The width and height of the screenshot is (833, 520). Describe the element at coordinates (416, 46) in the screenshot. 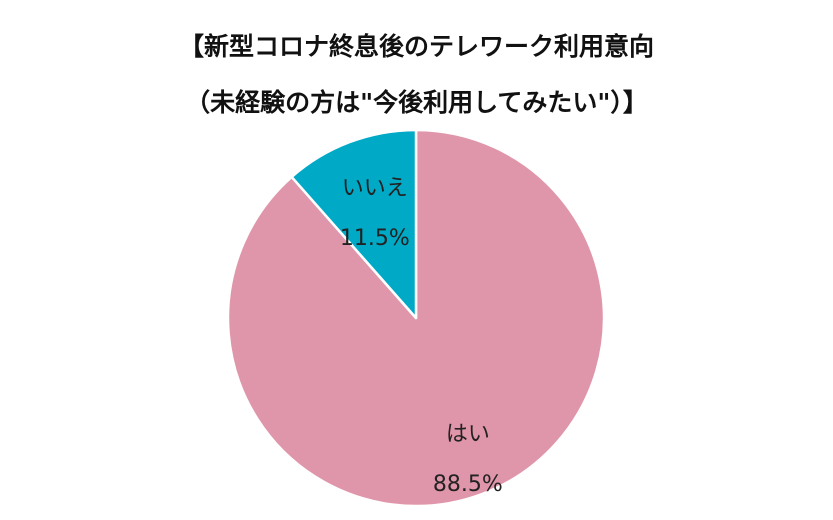

I see `chart-title: 【新型コロナ終息後のテレワーク利用意向` at that location.